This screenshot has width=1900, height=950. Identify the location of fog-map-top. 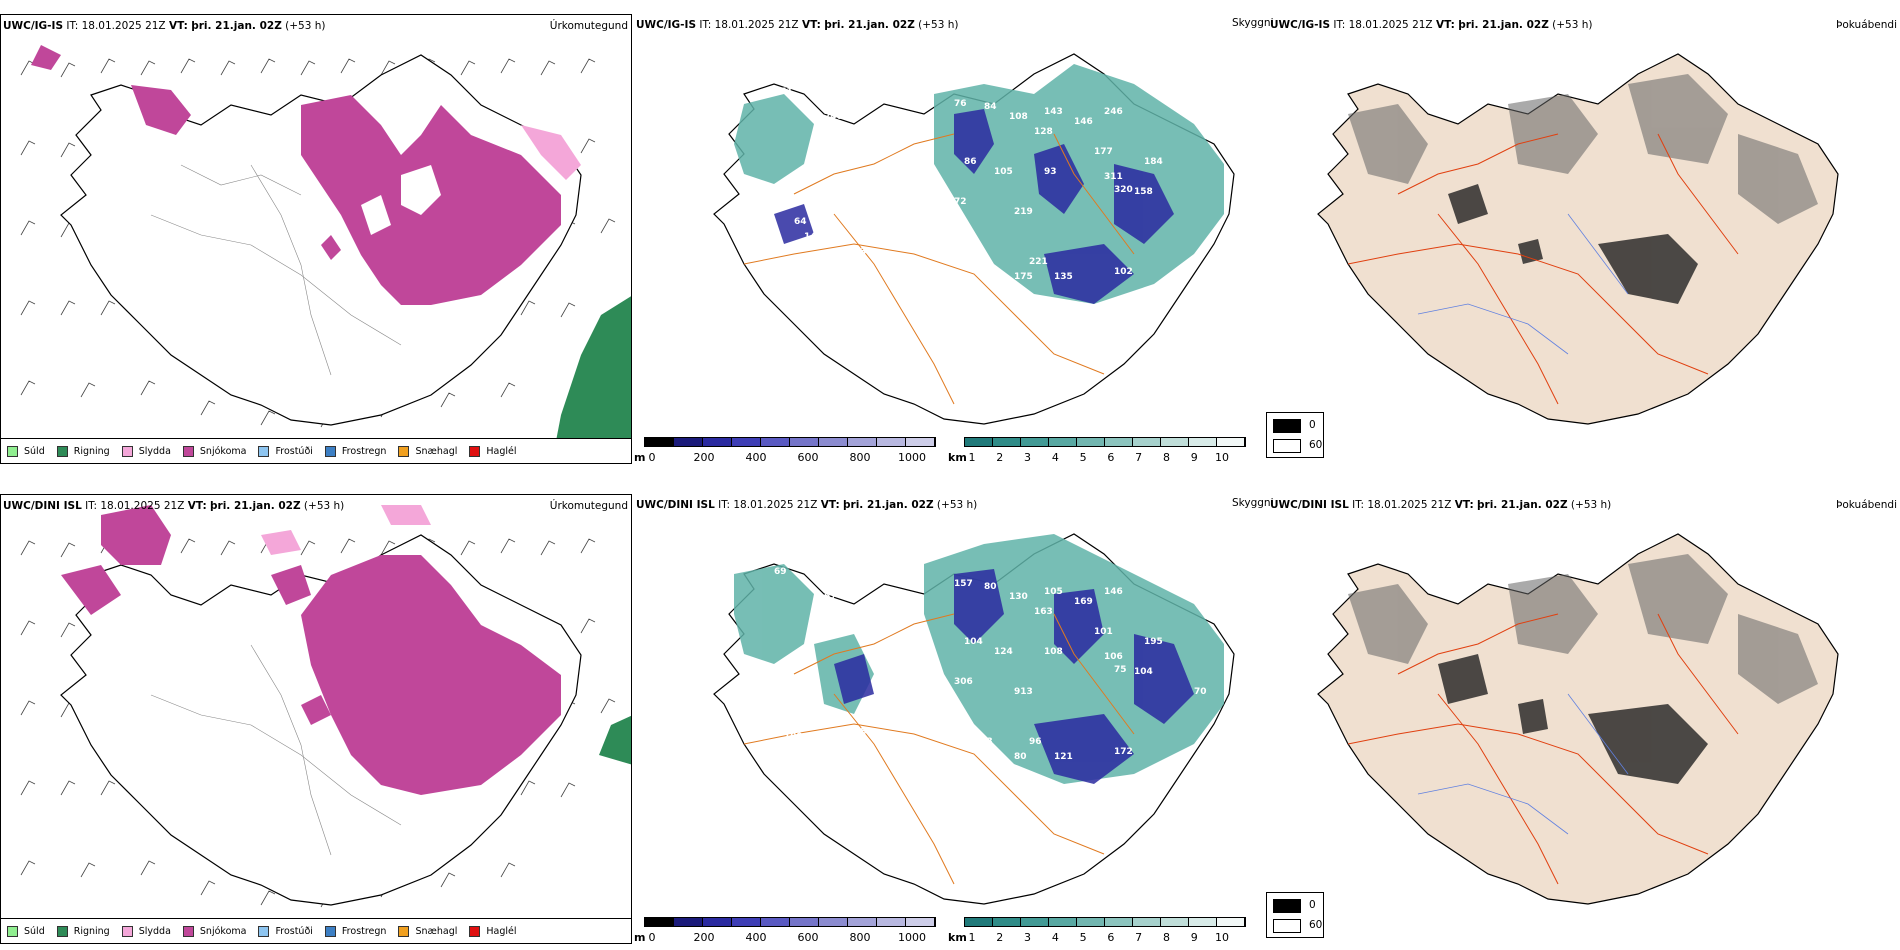
(1578, 239).